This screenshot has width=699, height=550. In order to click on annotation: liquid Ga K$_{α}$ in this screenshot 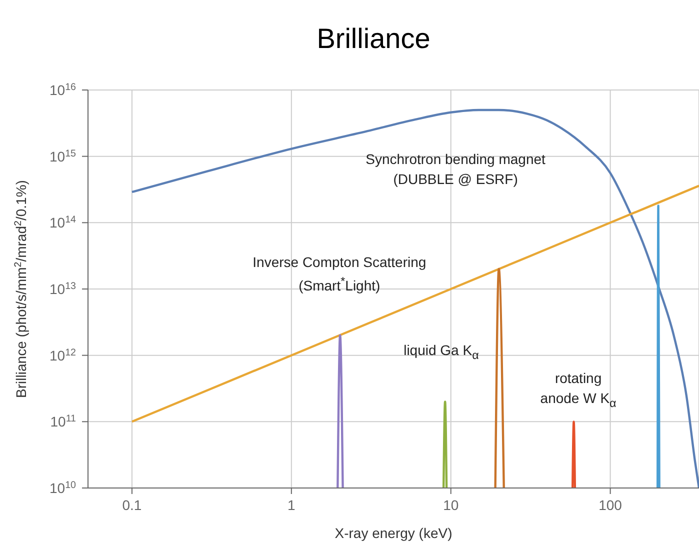, I will do `click(441, 352)`.